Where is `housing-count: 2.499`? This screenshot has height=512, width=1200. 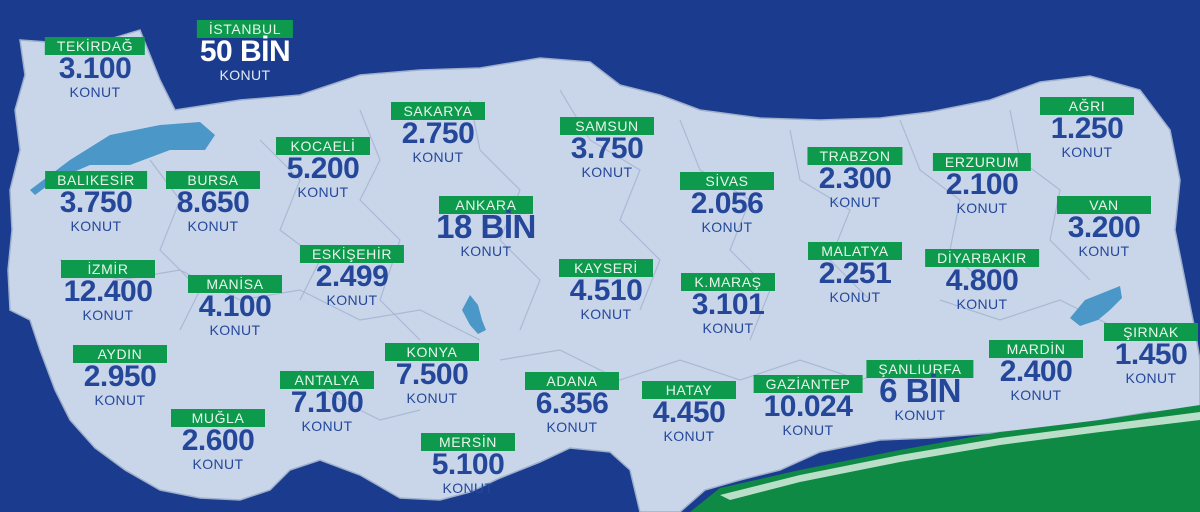
housing-count: 2.499 is located at coordinates (352, 276).